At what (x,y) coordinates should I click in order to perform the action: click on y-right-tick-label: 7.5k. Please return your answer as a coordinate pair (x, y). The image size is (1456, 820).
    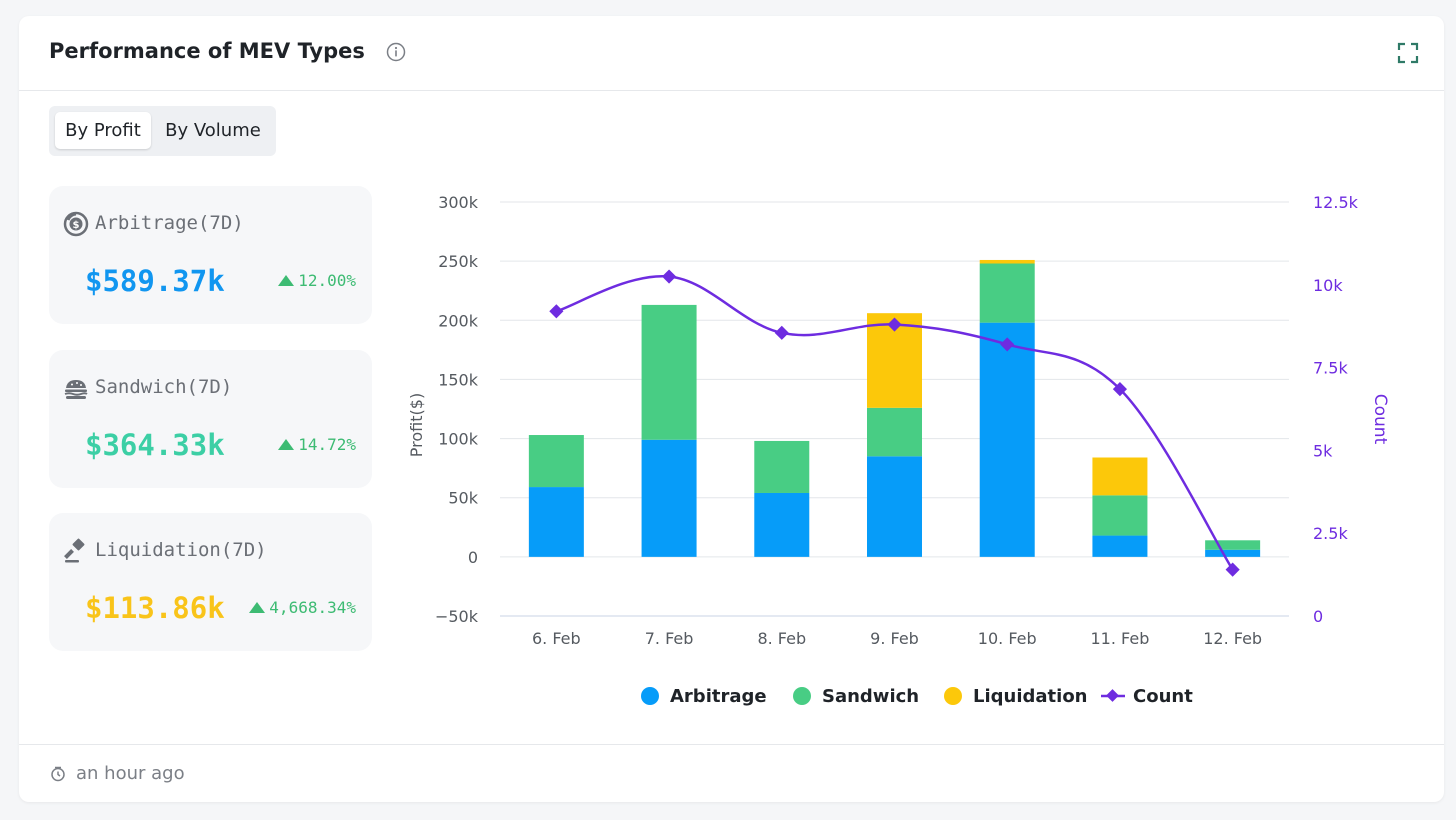
    Looking at the image, I should click on (1330, 368).